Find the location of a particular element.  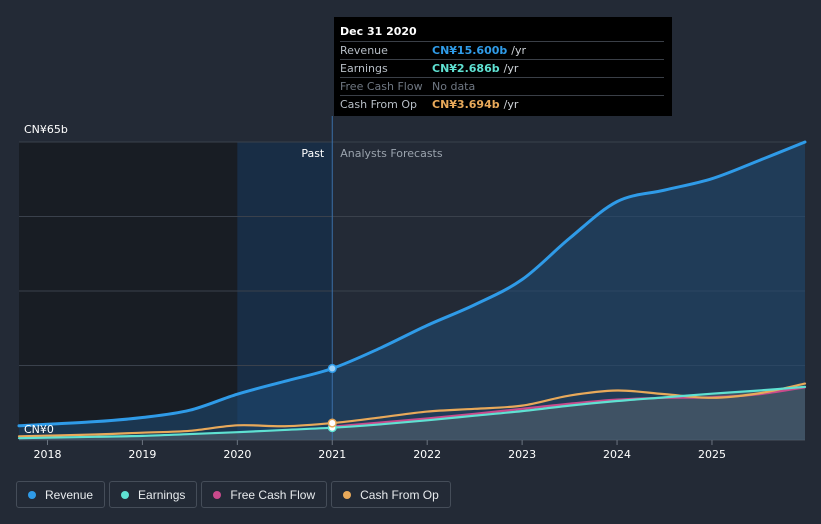

earnings-area is located at coordinates (412, 413).